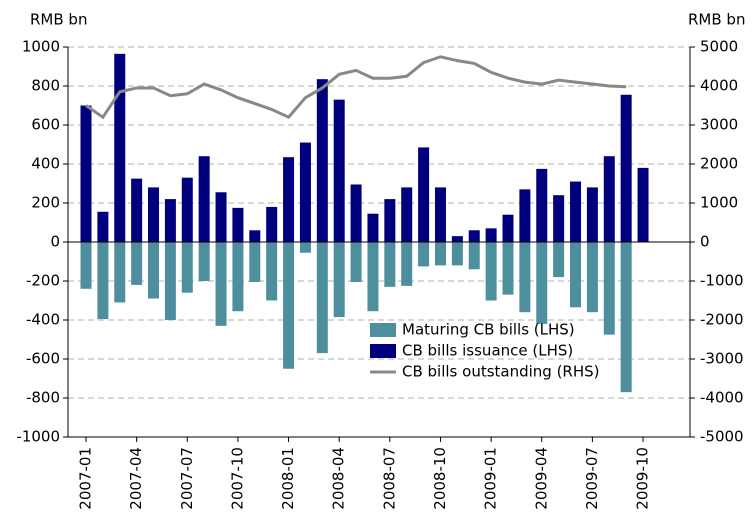  Describe the element at coordinates (643, 478) in the screenshot. I see `x-tick-label: 2009-10` at that location.